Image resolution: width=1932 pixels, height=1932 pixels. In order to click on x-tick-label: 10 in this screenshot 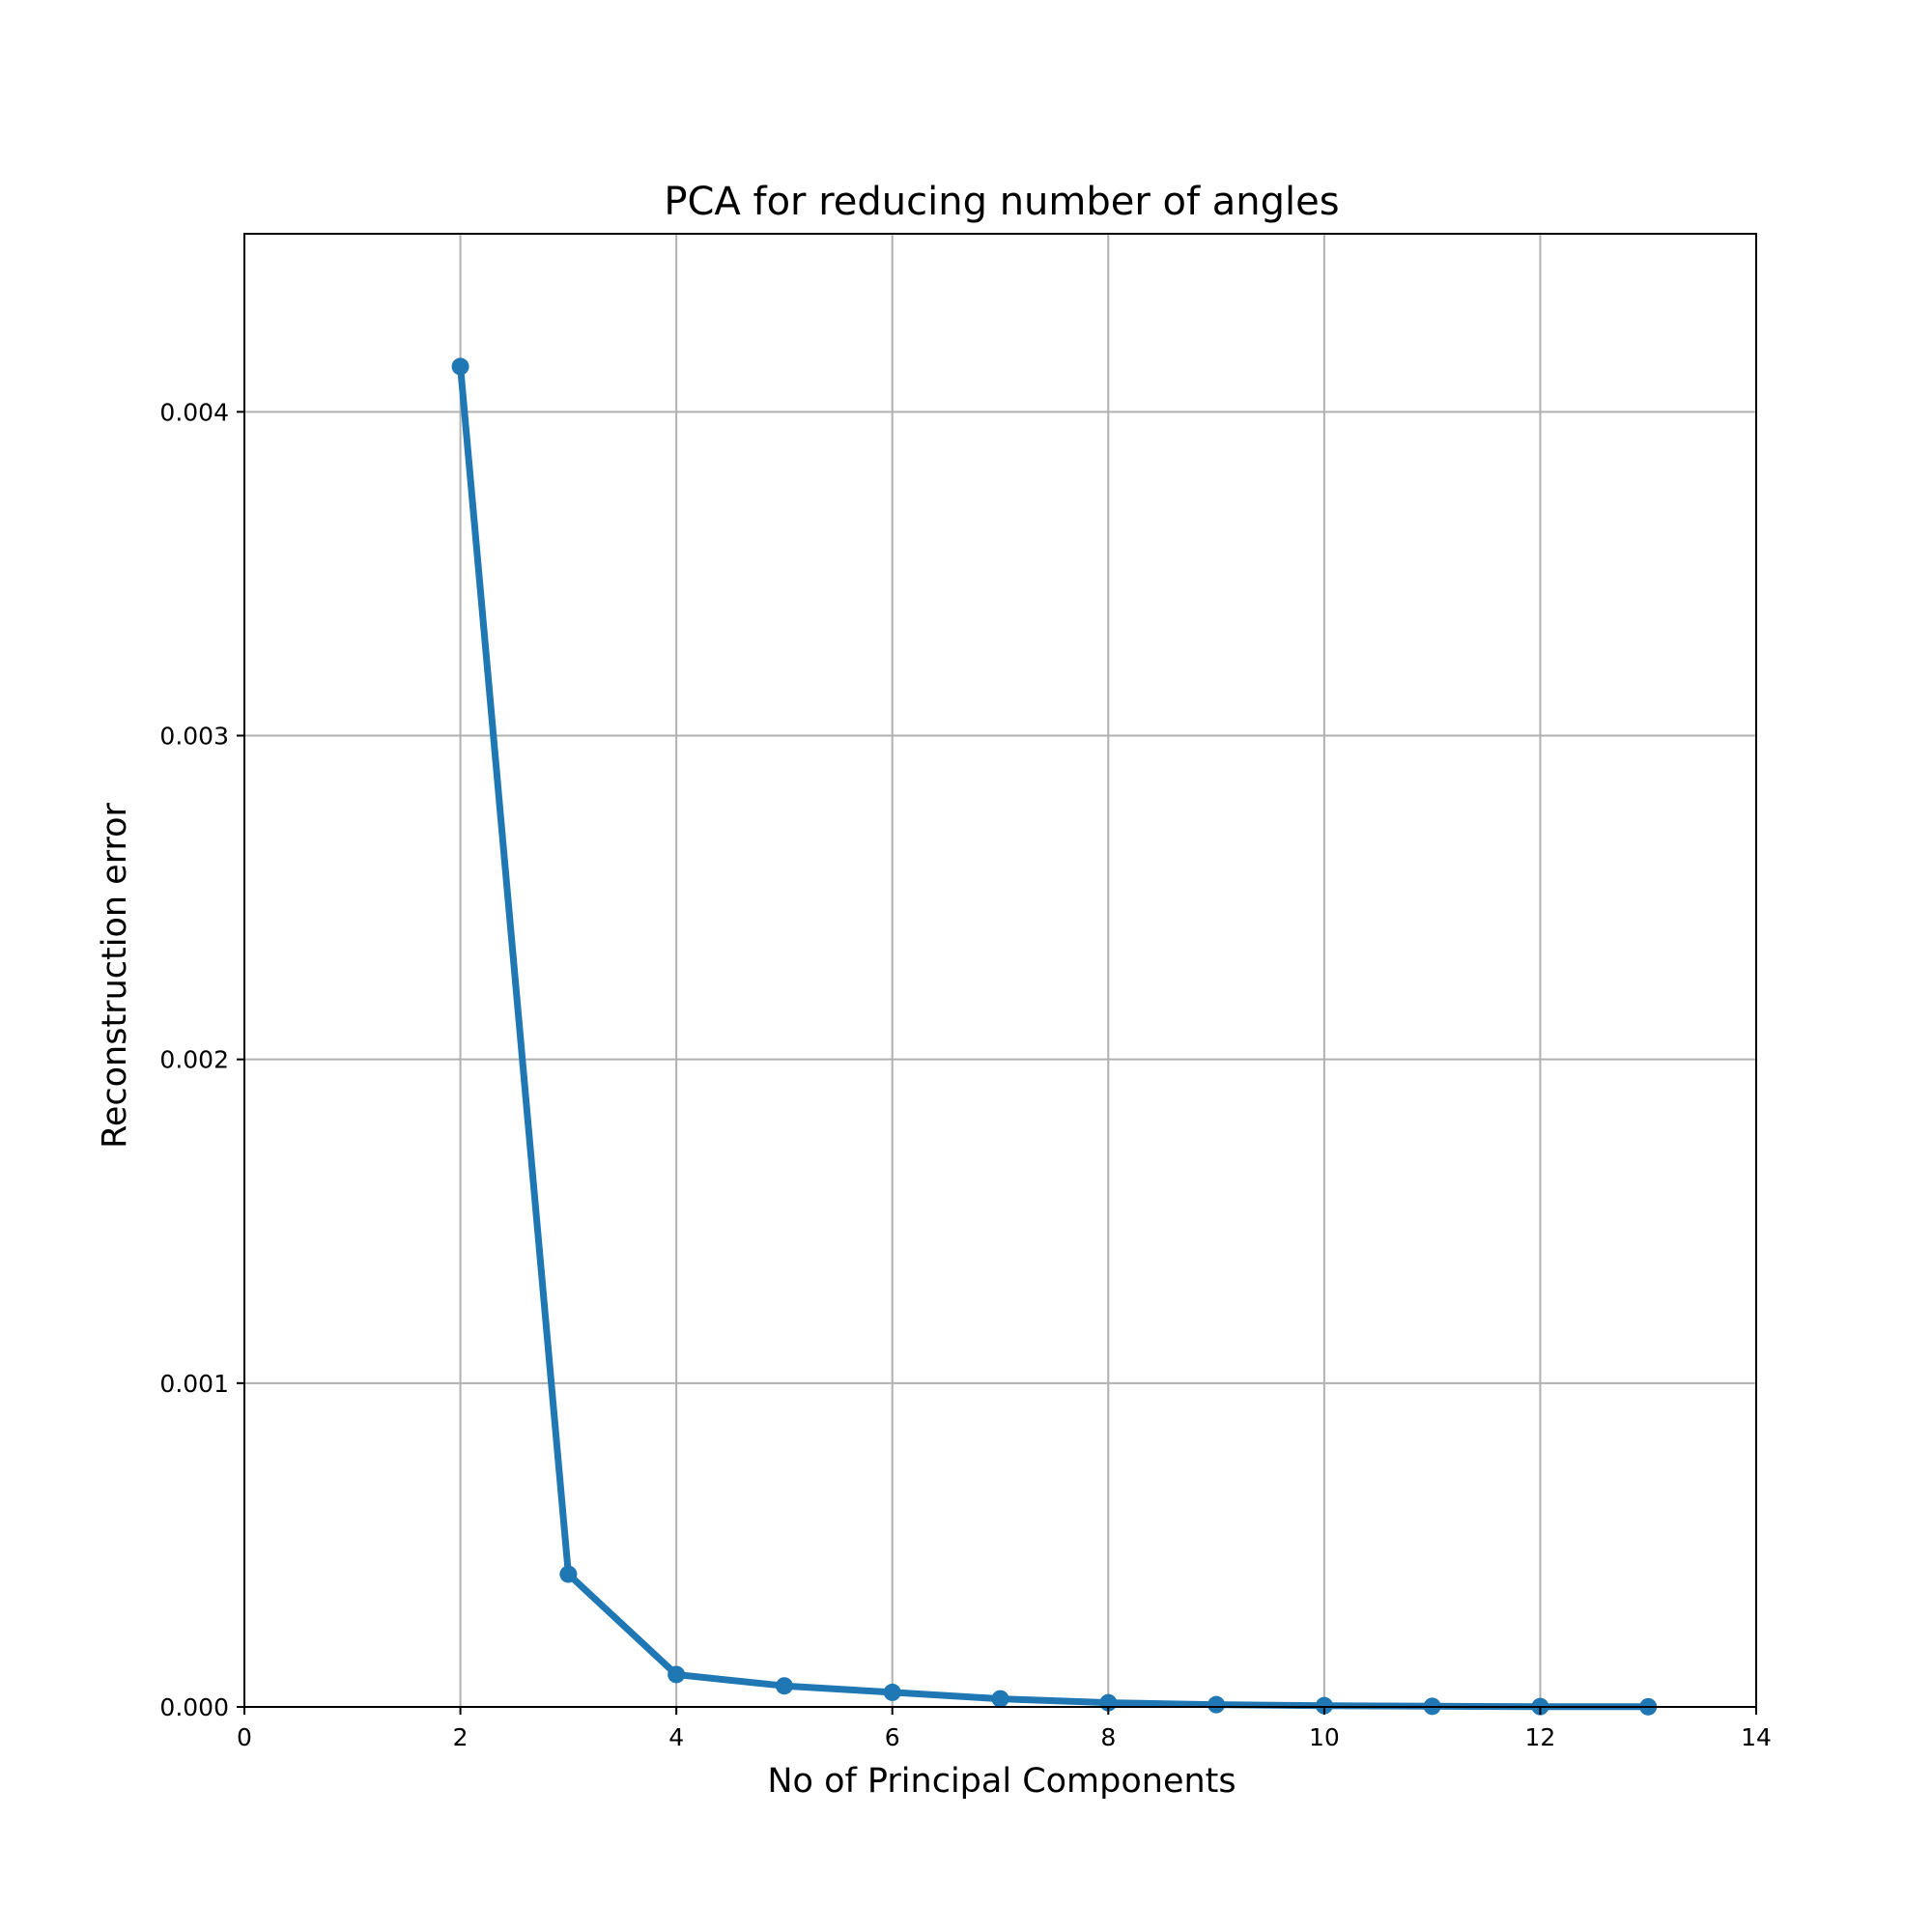, I will do `click(1324, 1737)`.